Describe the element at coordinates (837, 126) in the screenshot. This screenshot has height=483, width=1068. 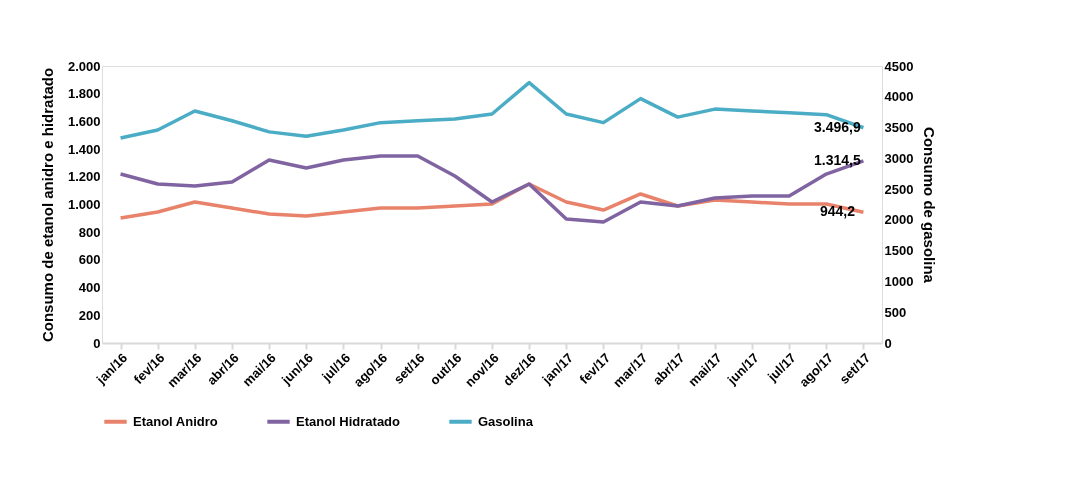
I see `data-label: 3.496,9` at that location.